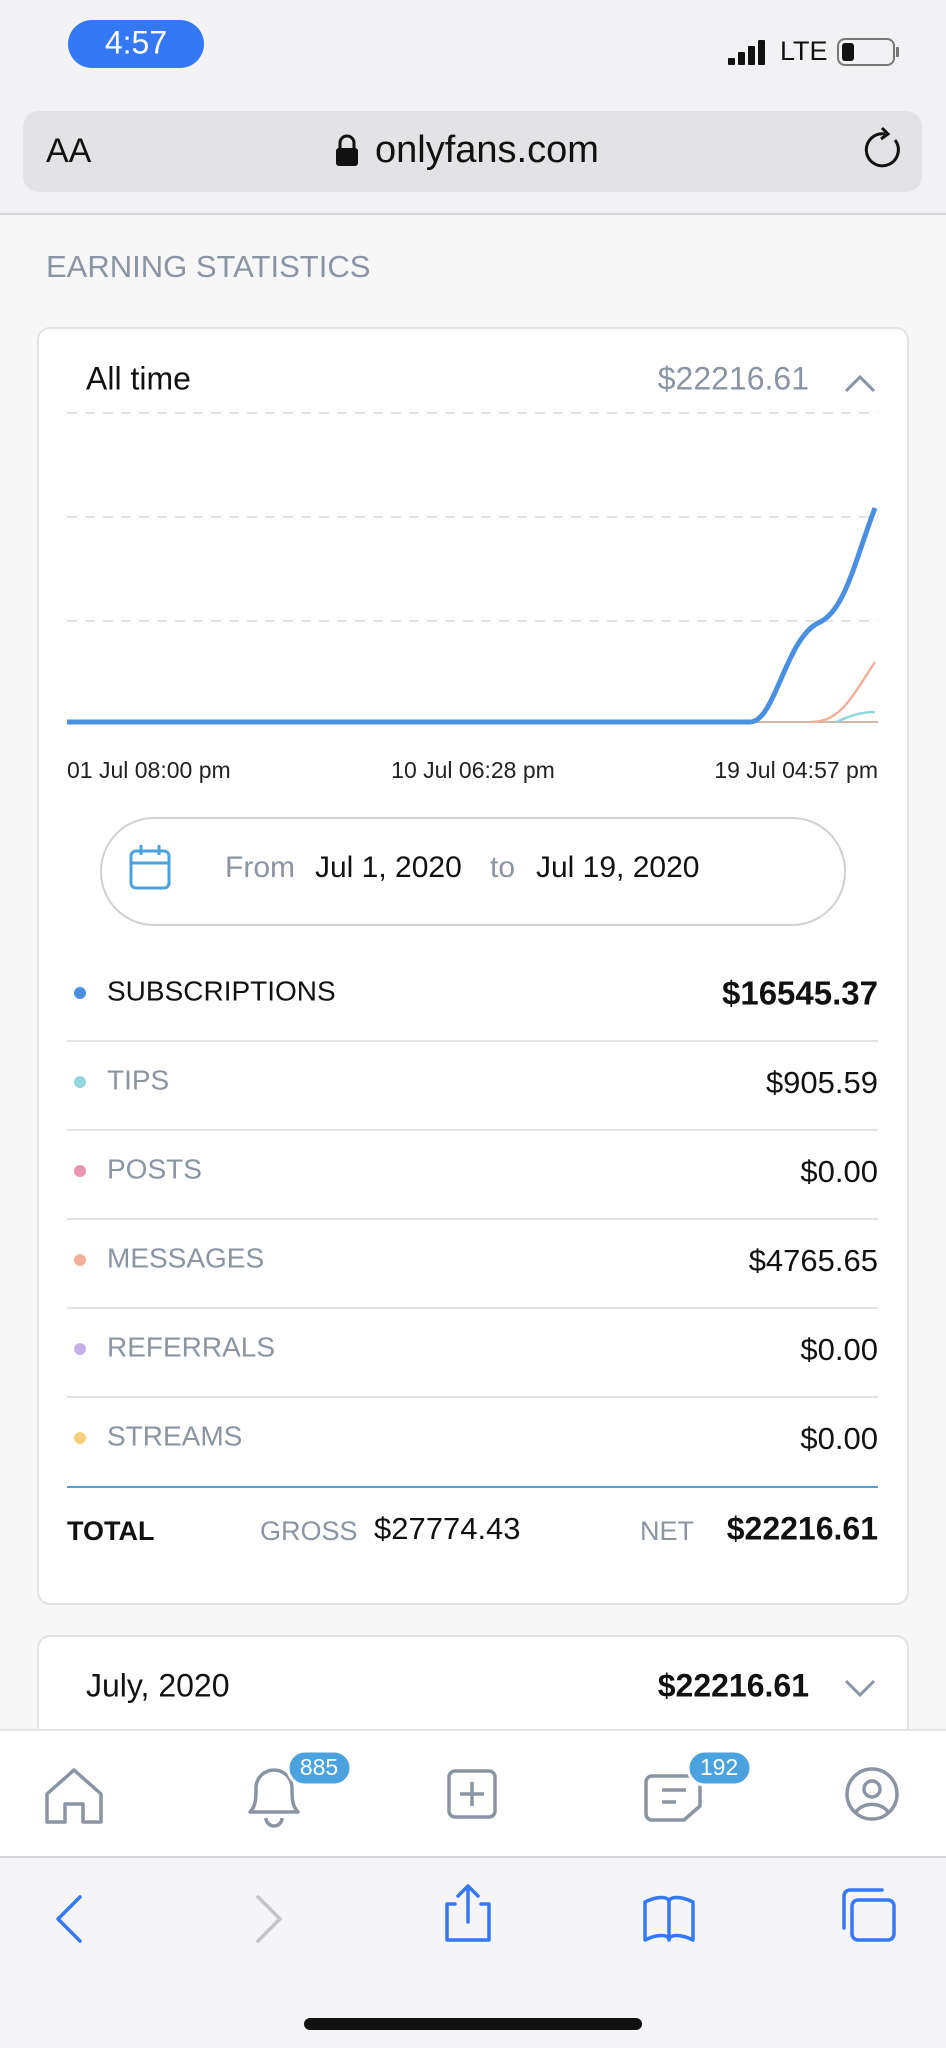  What do you see at coordinates (796, 770) in the screenshot?
I see `x-label: 19 Jul 04:57 pm` at bounding box center [796, 770].